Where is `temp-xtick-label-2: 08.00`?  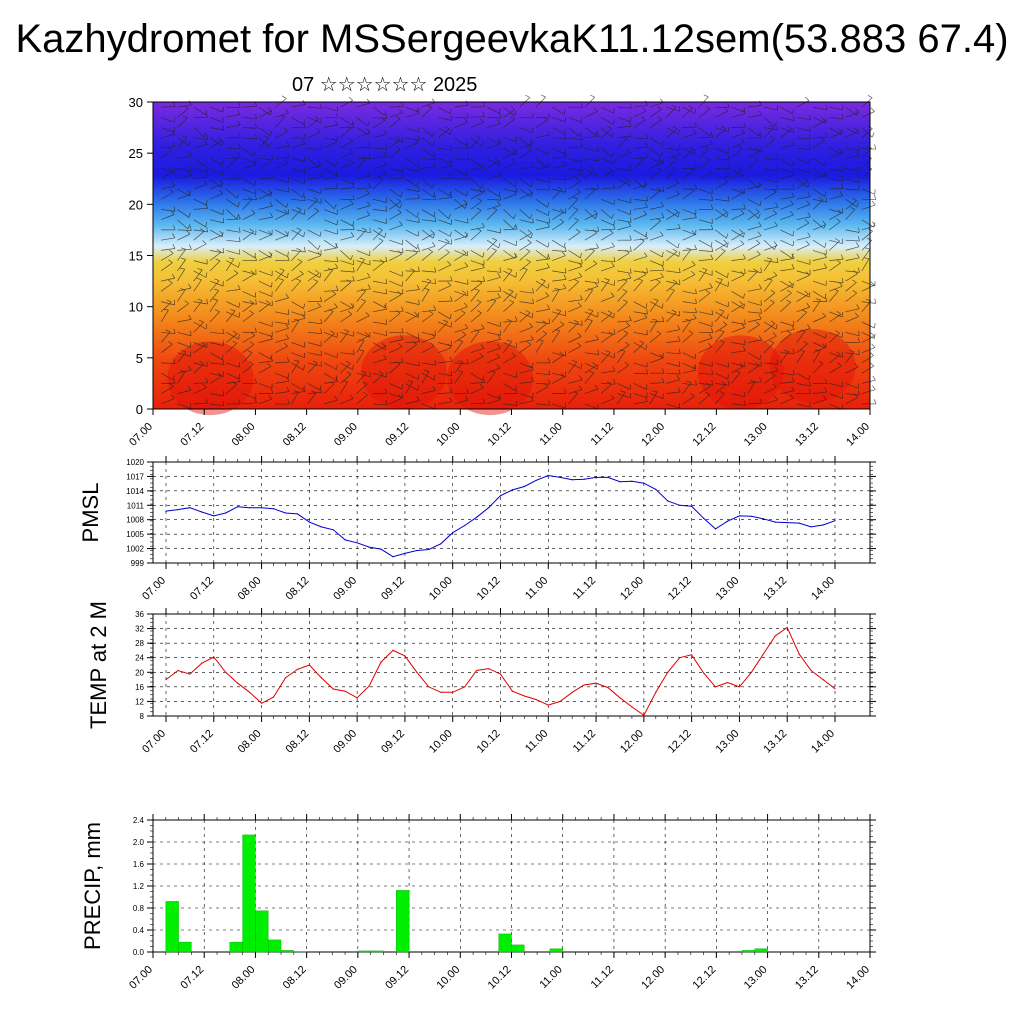 temp-xtick-label-2: 08.00 is located at coordinates (250, 742).